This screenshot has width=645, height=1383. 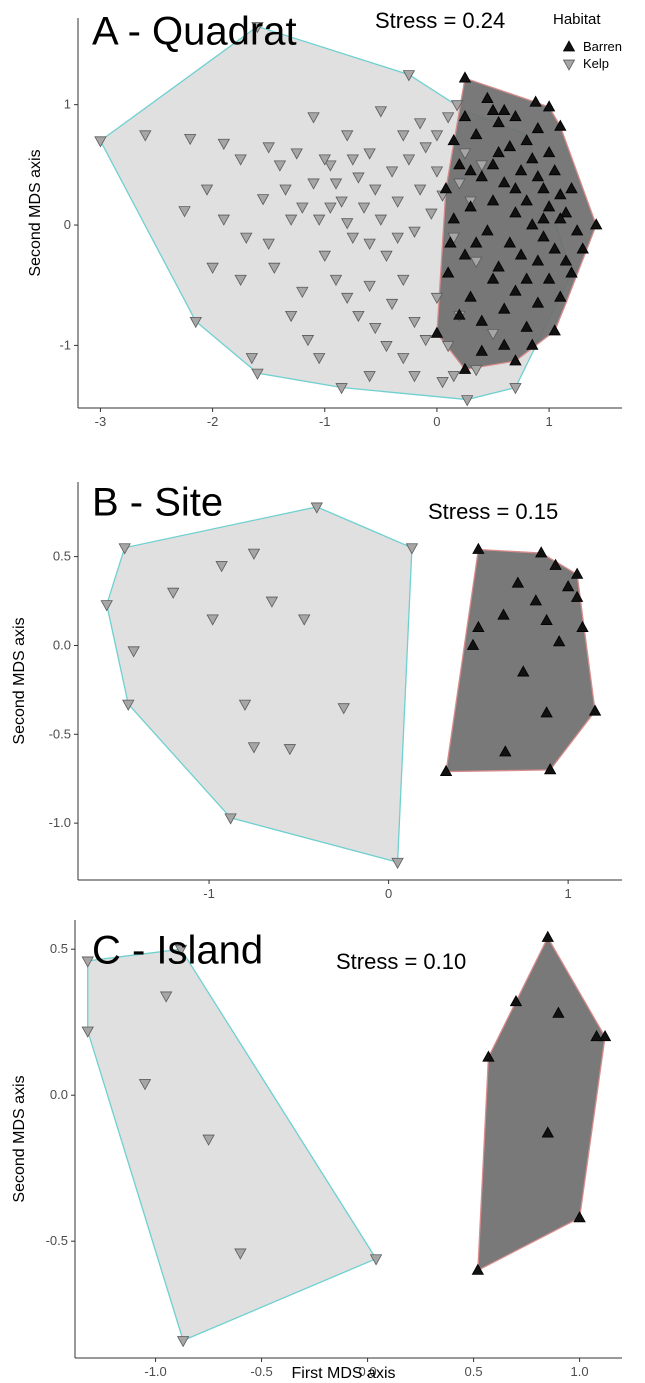 I want to click on x-tick-label: 1, so click(x=548, y=421).